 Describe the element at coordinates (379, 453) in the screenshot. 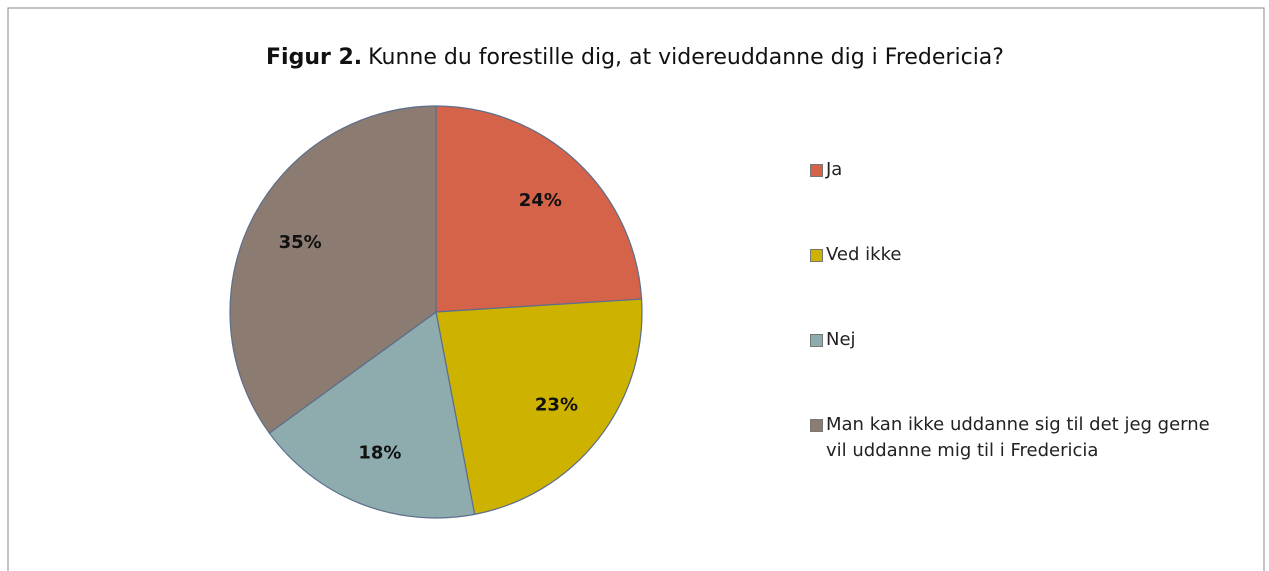

I see `data-label: 18%` at that location.